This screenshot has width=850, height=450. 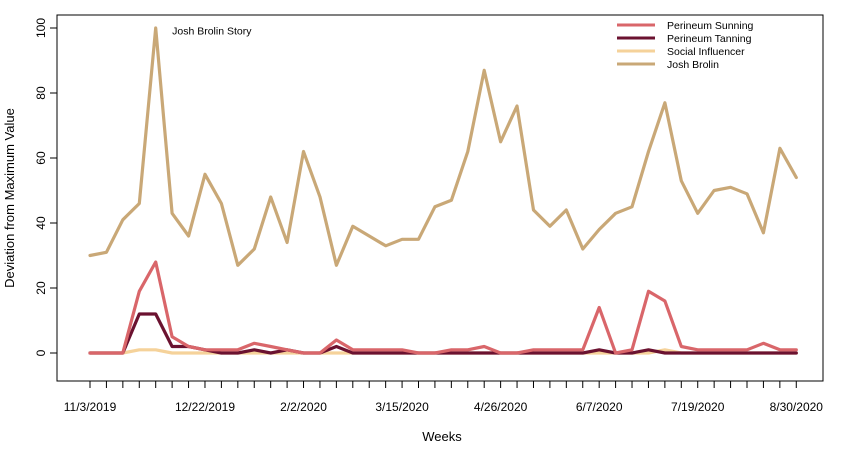 I want to click on x-tick-label: 6/7/2020, so click(x=599, y=407).